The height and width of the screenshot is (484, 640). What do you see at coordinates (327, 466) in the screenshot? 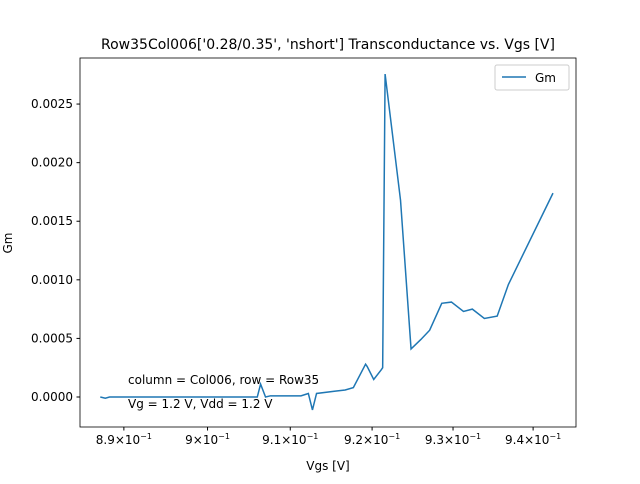
I see `x-axis-label: Vgs [V]` at bounding box center [327, 466].